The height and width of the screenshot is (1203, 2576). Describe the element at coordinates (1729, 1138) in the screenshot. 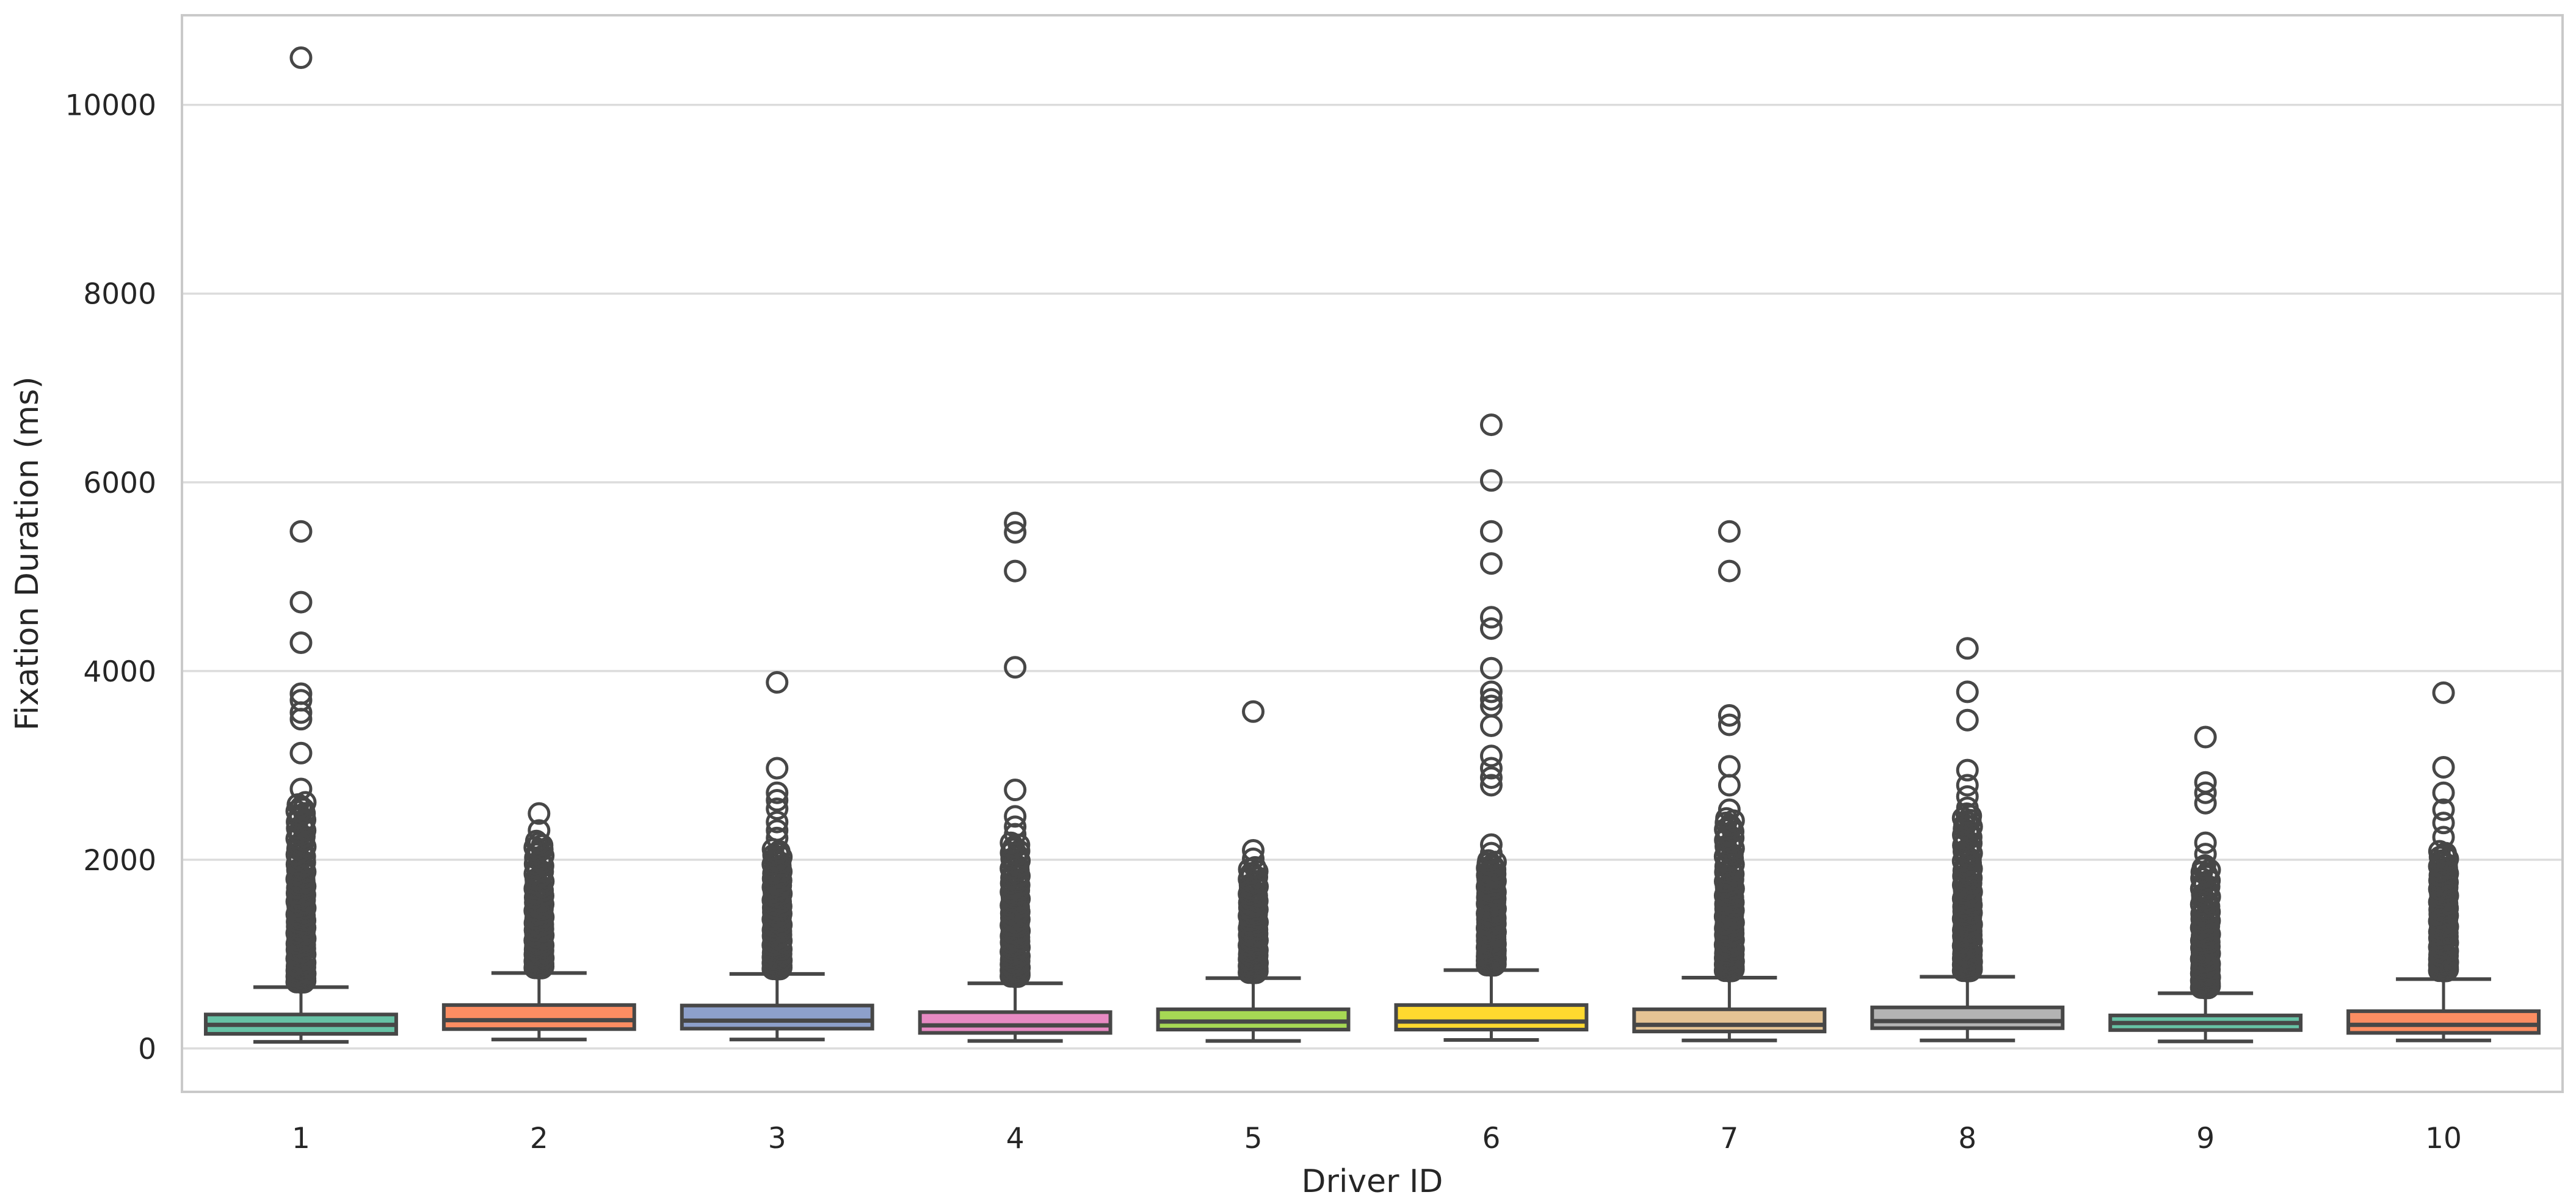

I see `x-tick-label-7: 7` at that location.